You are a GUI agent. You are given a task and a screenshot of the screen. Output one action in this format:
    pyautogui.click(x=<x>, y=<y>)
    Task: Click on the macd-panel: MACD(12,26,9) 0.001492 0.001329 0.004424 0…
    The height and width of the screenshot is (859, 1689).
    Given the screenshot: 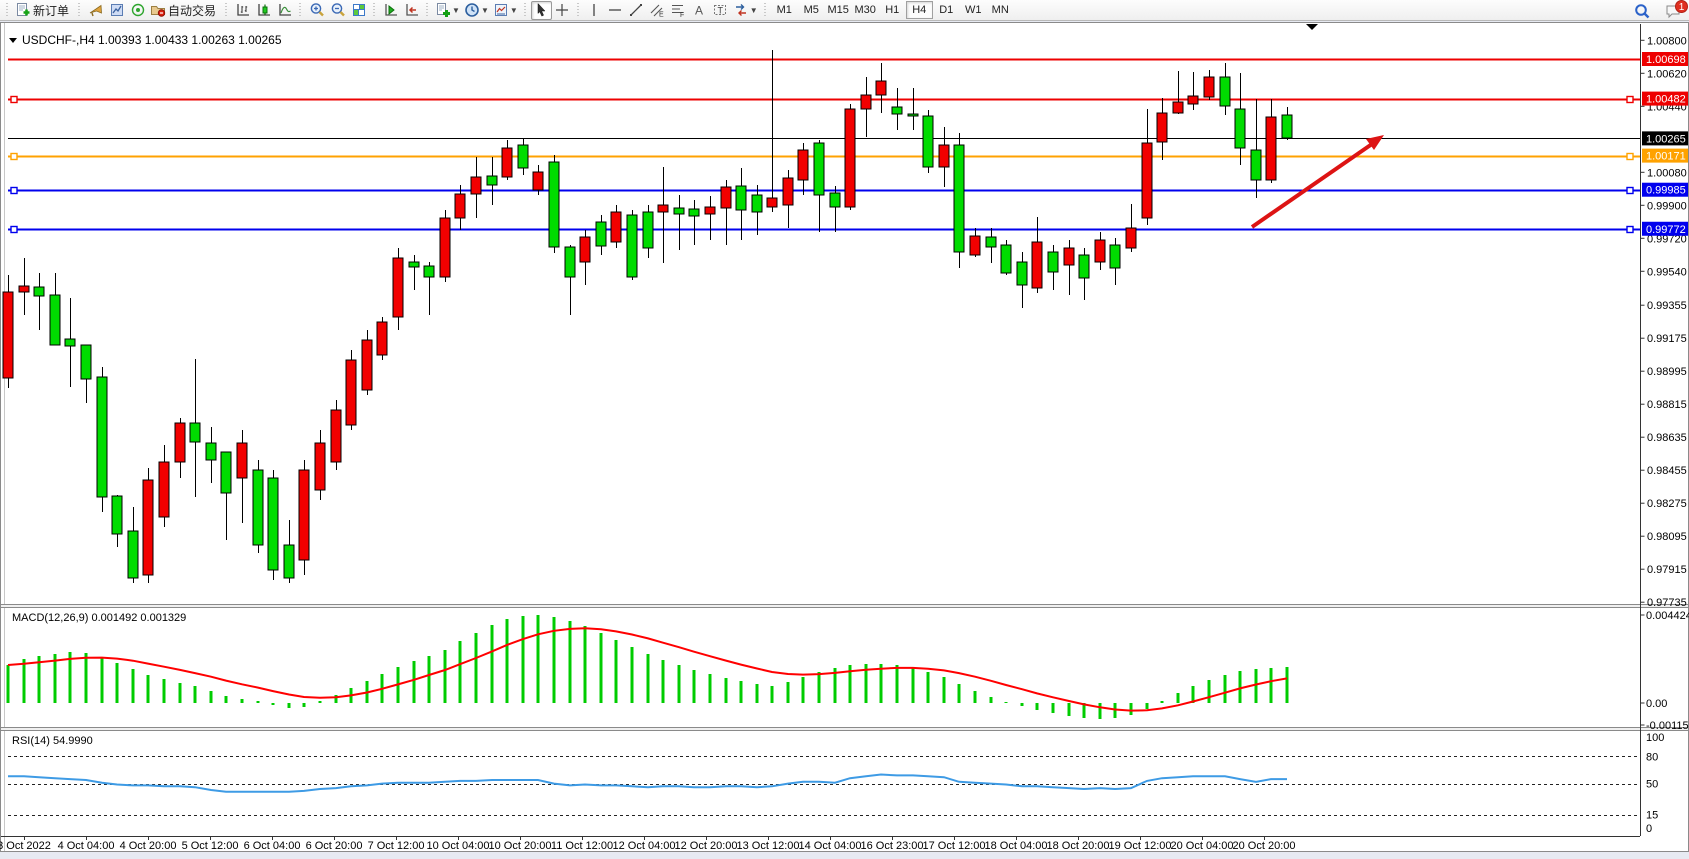 What is the action you would take?
    pyautogui.click(x=847, y=671)
    